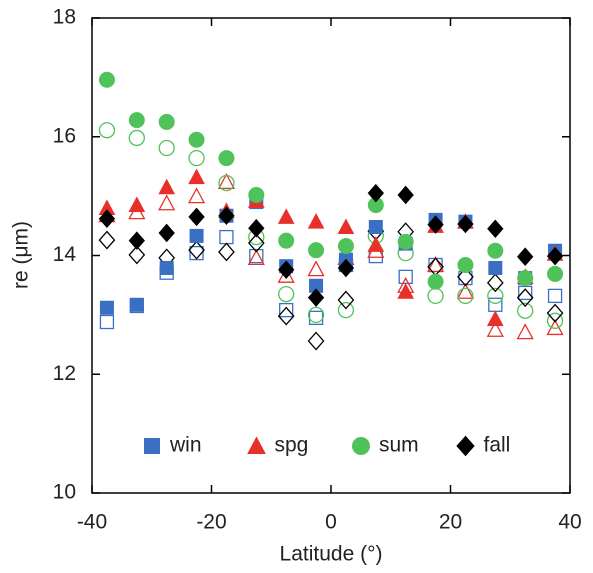 The width and height of the screenshot is (593, 573). Describe the element at coordinates (92, 522) in the screenshot. I see `x-tick-label: -40` at that location.